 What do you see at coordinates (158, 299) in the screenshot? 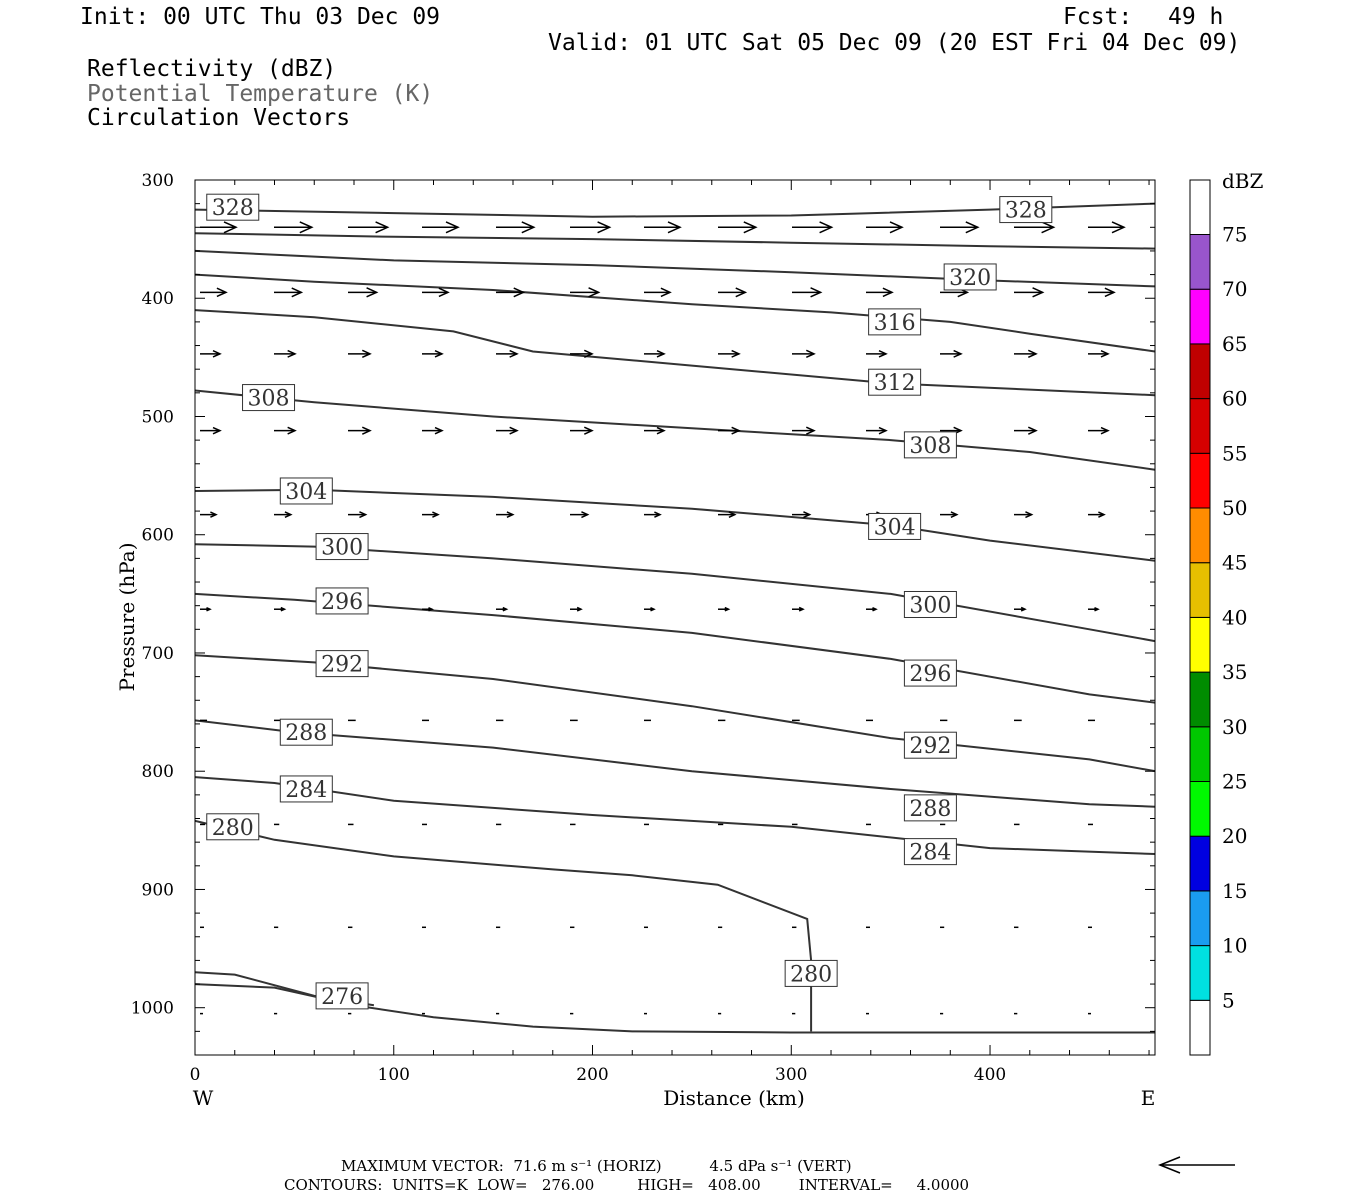
I see `y-tick-label: 400` at bounding box center [158, 299].